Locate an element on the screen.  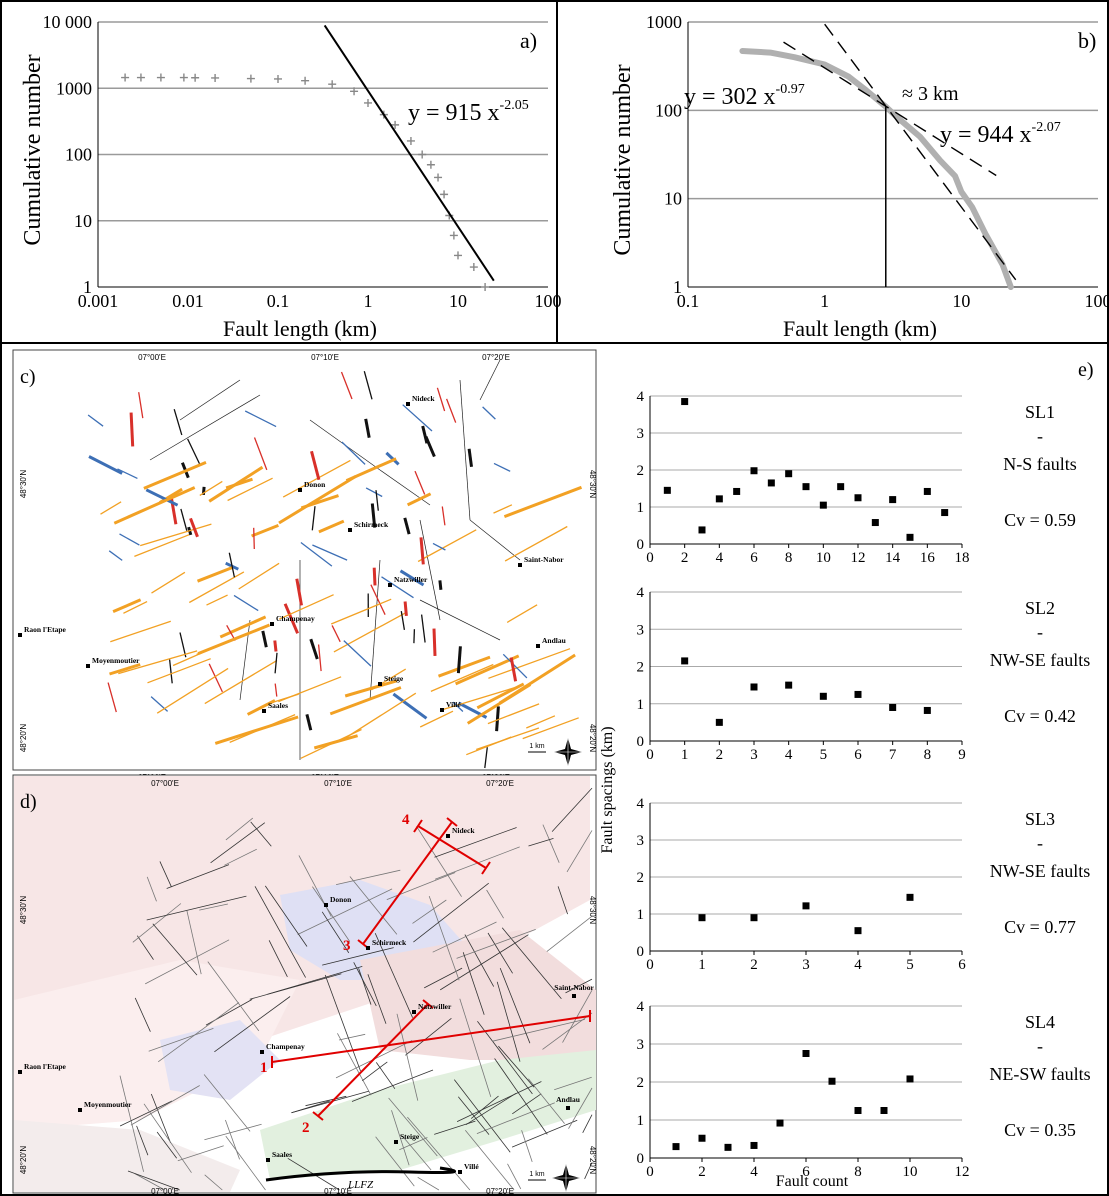
panel-c-lat-2: 48°20'N is located at coordinates (23, 738).